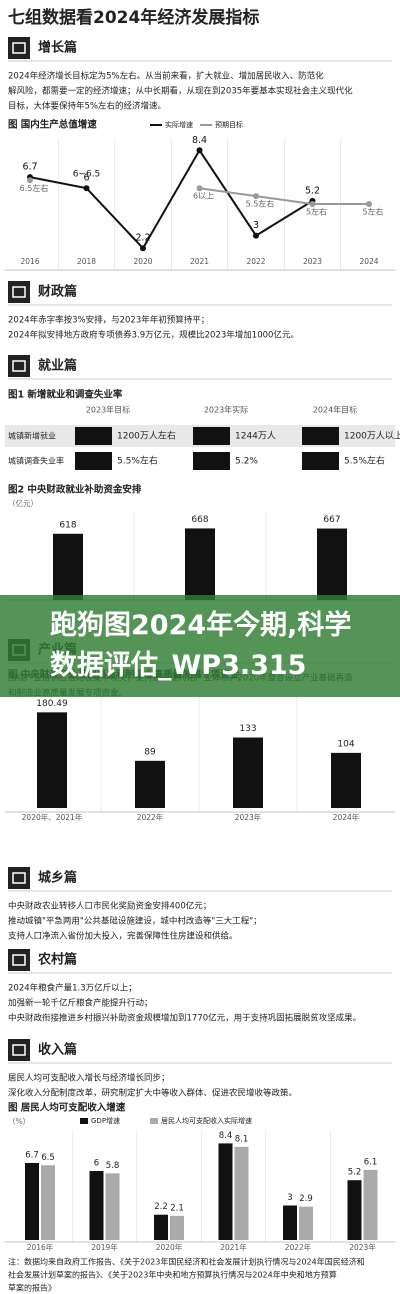  What do you see at coordinates (48, 1158) in the screenshot?
I see `value-label: 6.5` at bounding box center [48, 1158].